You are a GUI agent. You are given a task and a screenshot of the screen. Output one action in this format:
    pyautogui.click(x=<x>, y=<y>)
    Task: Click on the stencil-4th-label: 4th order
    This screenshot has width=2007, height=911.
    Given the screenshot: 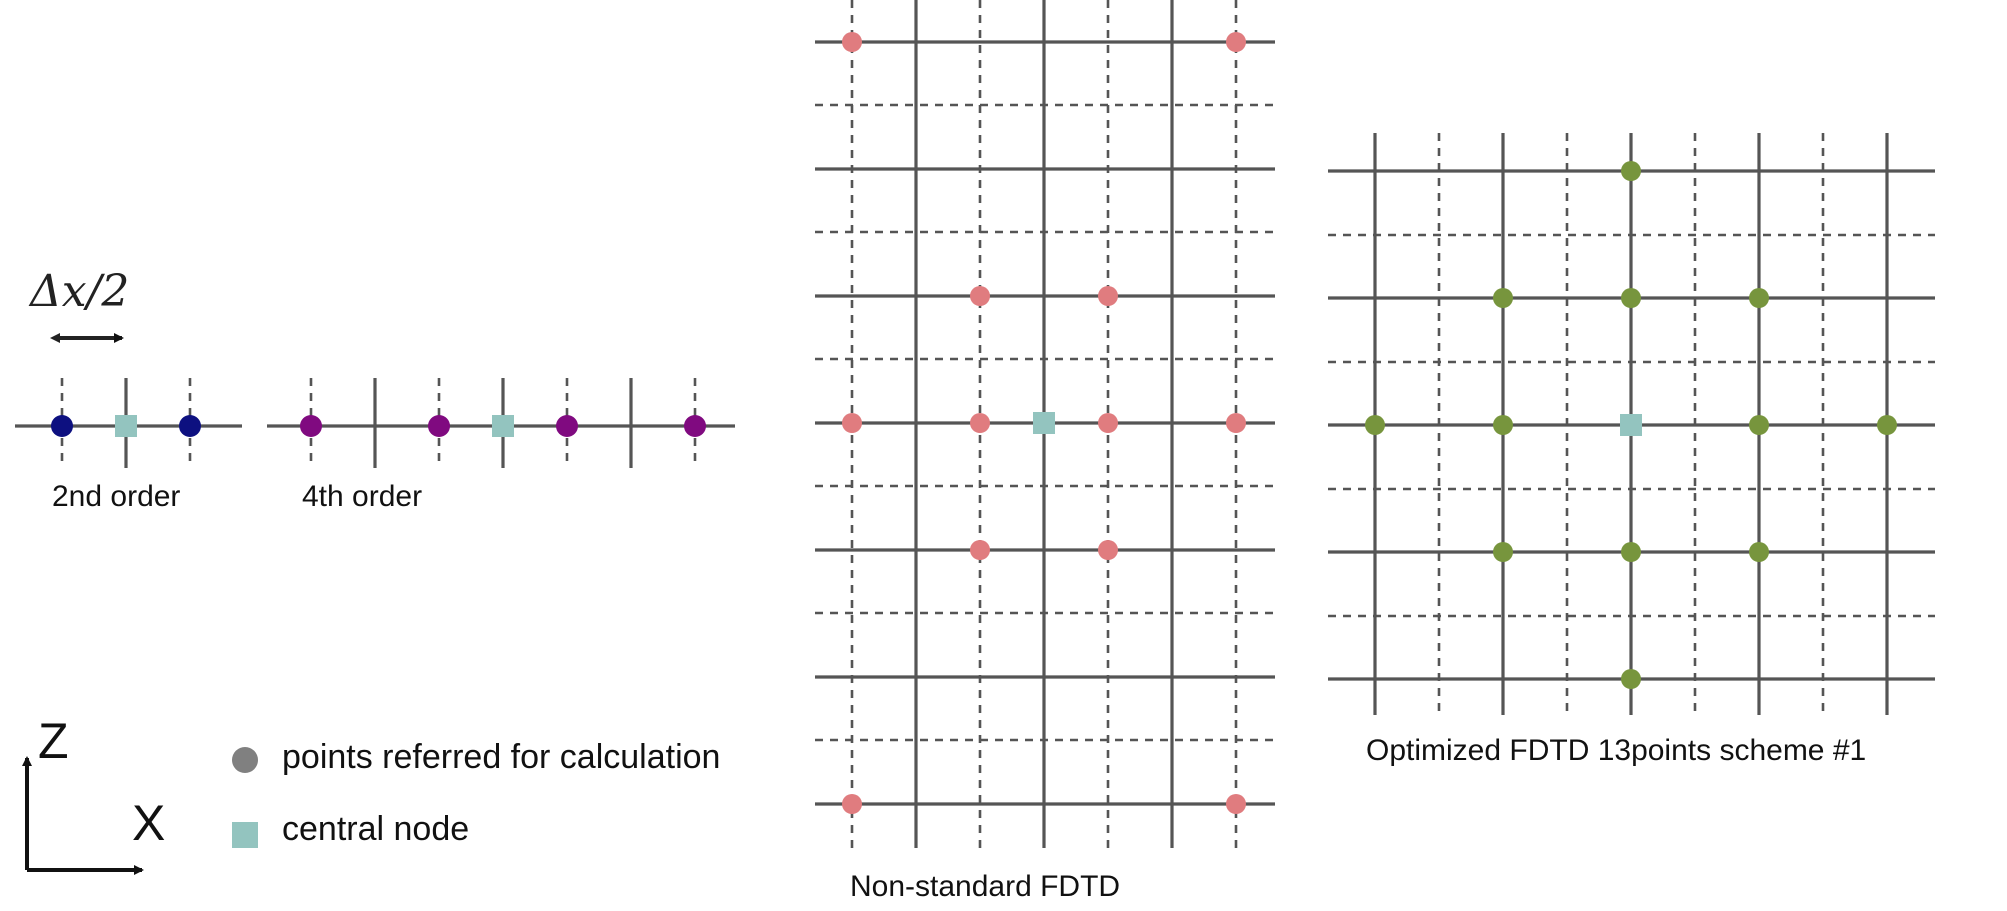 What is the action you would take?
    pyautogui.click(x=362, y=496)
    